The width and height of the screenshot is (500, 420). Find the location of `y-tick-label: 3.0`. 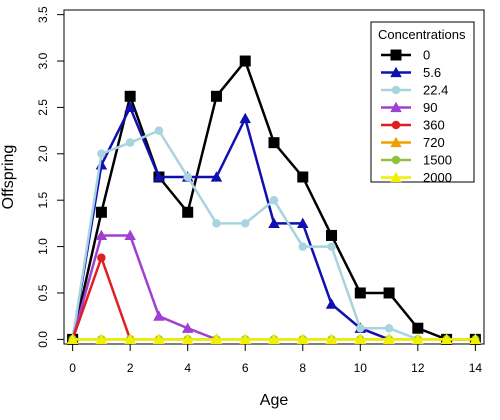

y-tick-label: 3.0 is located at coordinates (43, 60).